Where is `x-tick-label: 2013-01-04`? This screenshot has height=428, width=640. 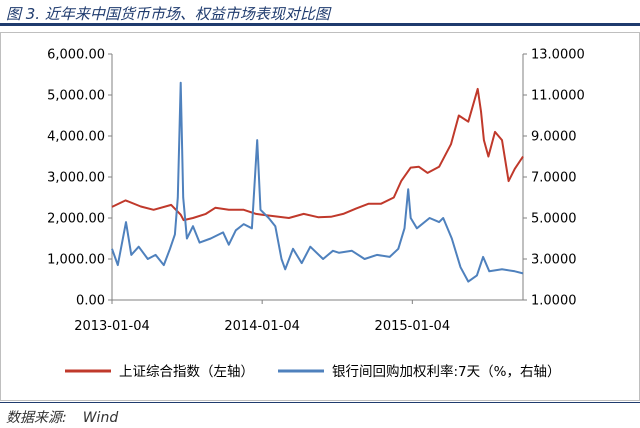 x-tick-label: 2013-01-04 is located at coordinates (112, 326).